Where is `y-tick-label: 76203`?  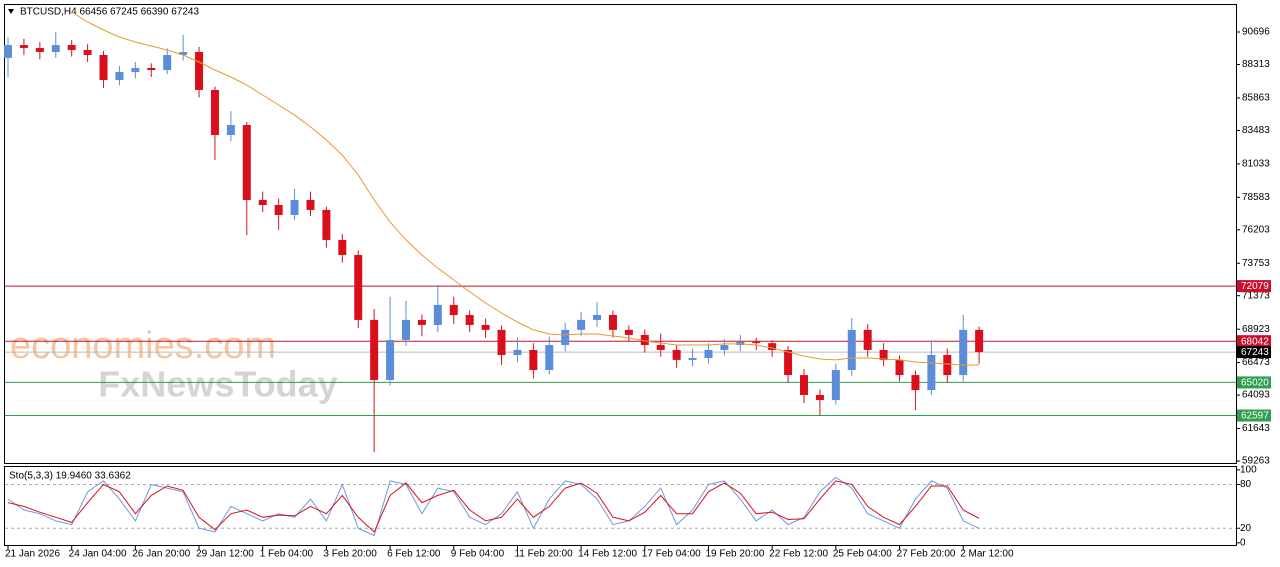
y-tick-label: 76203 is located at coordinates (1256, 229).